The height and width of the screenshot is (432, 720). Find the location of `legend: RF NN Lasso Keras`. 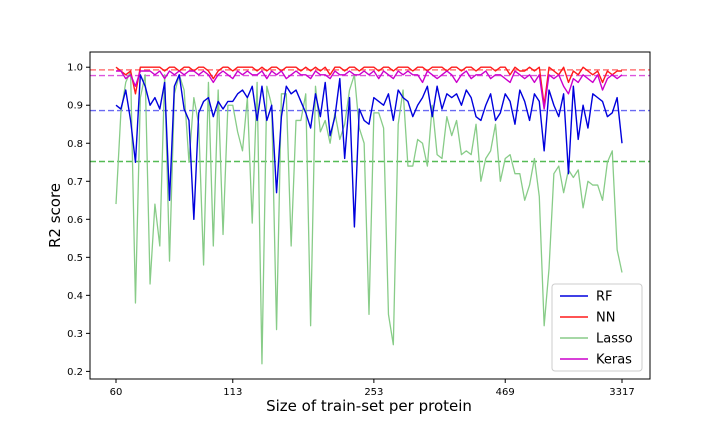

legend: RF NN Lasso Keras is located at coordinates (597, 327).